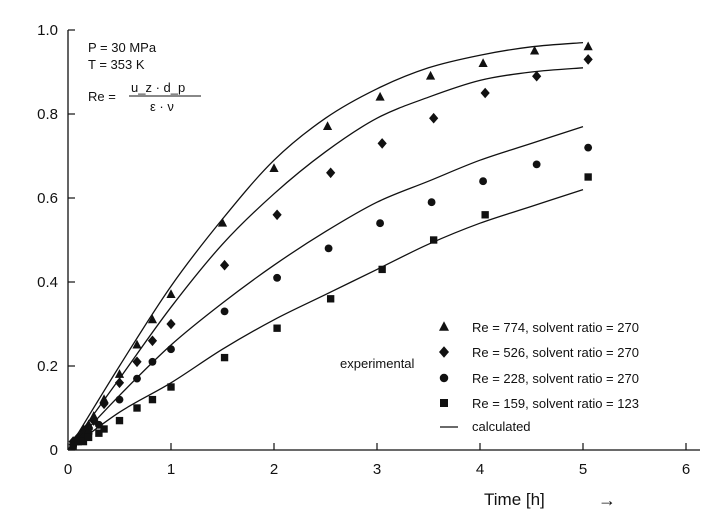  What do you see at coordinates (501, 426) in the screenshot?
I see `legend-calculated-label: calculated` at bounding box center [501, 426].